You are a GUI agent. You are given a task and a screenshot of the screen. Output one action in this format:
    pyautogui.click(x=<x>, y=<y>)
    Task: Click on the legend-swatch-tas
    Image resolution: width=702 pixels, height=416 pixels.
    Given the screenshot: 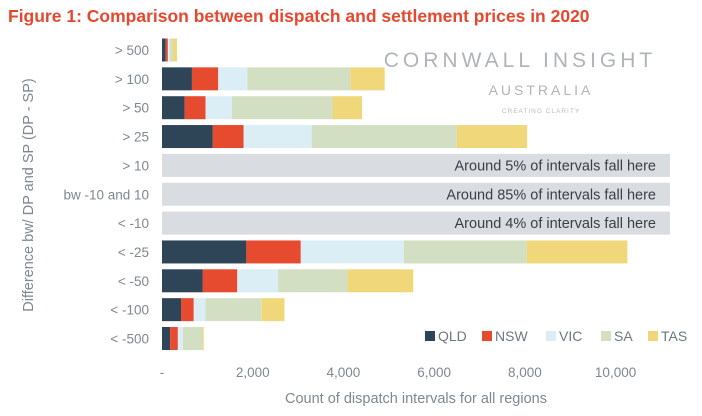 What is the action you would take?
    pyautogui.click(x=653, y=336)
    